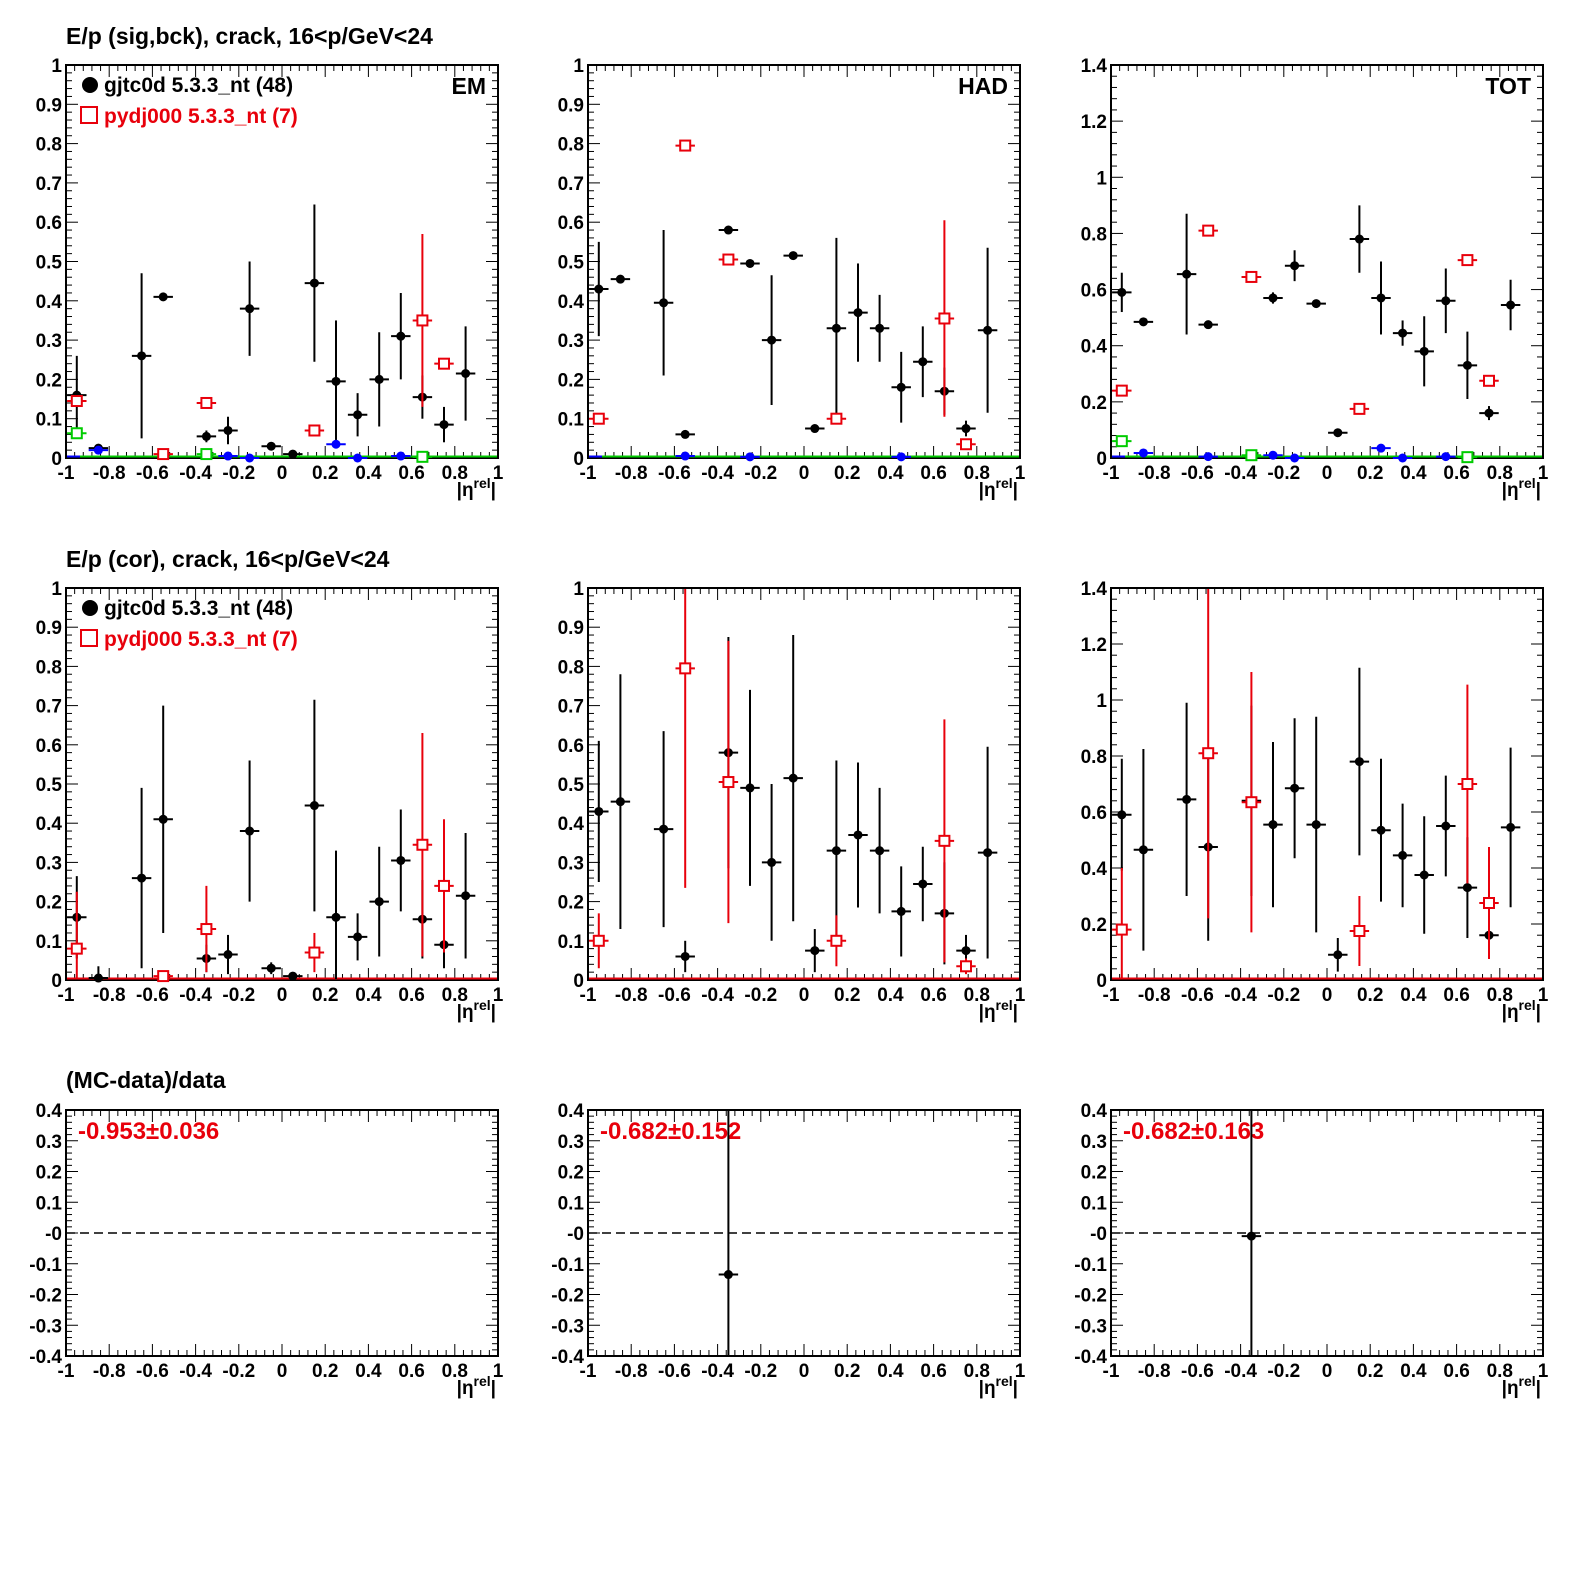 The width and height of the screenshot is (1575, 1575). Describe the element at coordinates (49, 145) in the screenshot. I see `y-tick-label: 0.8` at that location.